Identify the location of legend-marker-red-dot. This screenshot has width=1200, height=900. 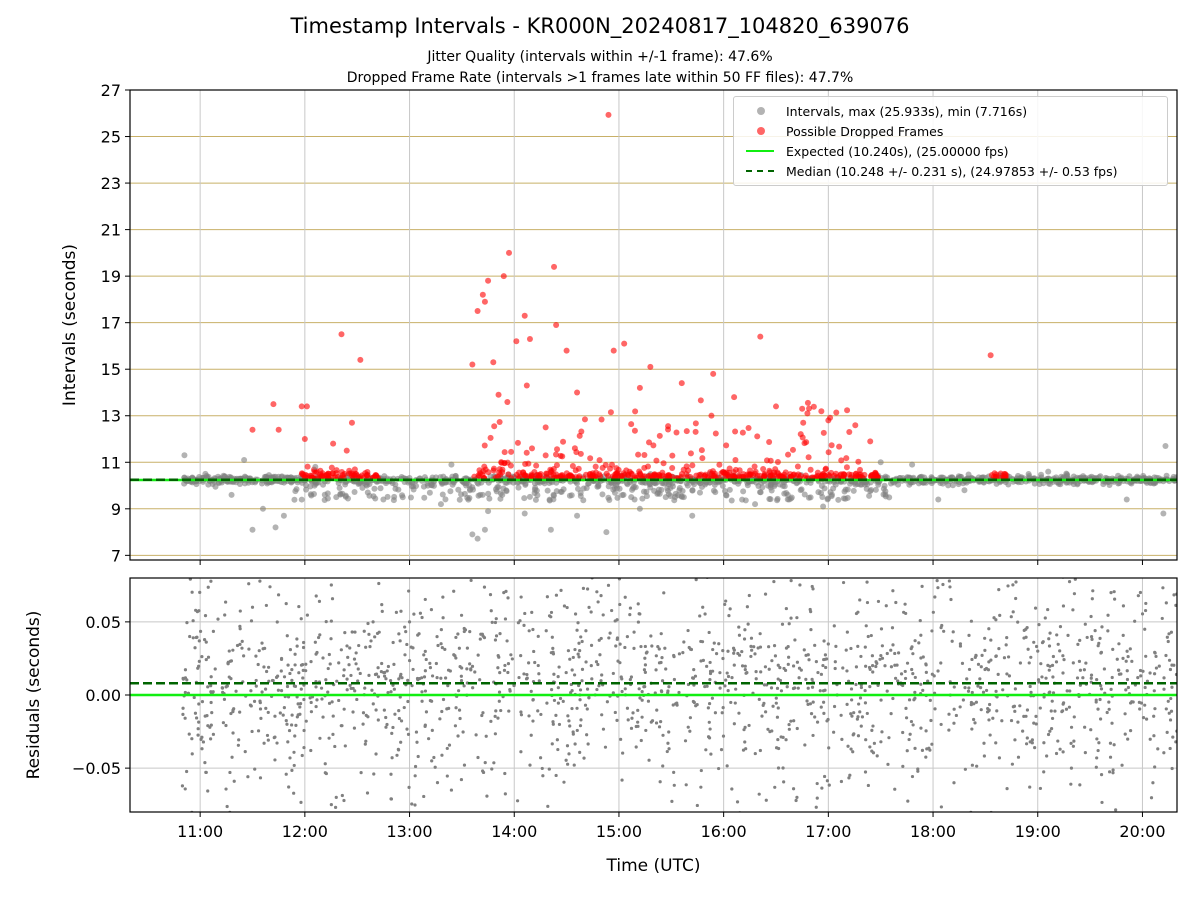
(760, 131).